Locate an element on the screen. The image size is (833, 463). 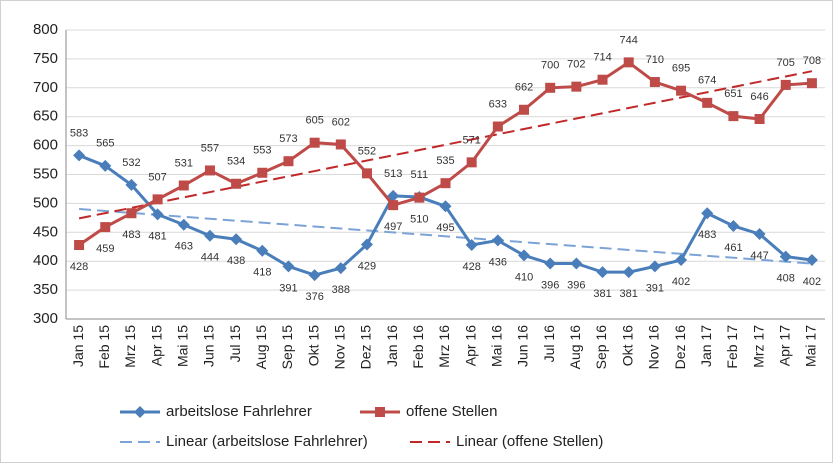
x-tick-label: Aug 16 is located at coordinates (575, 347).